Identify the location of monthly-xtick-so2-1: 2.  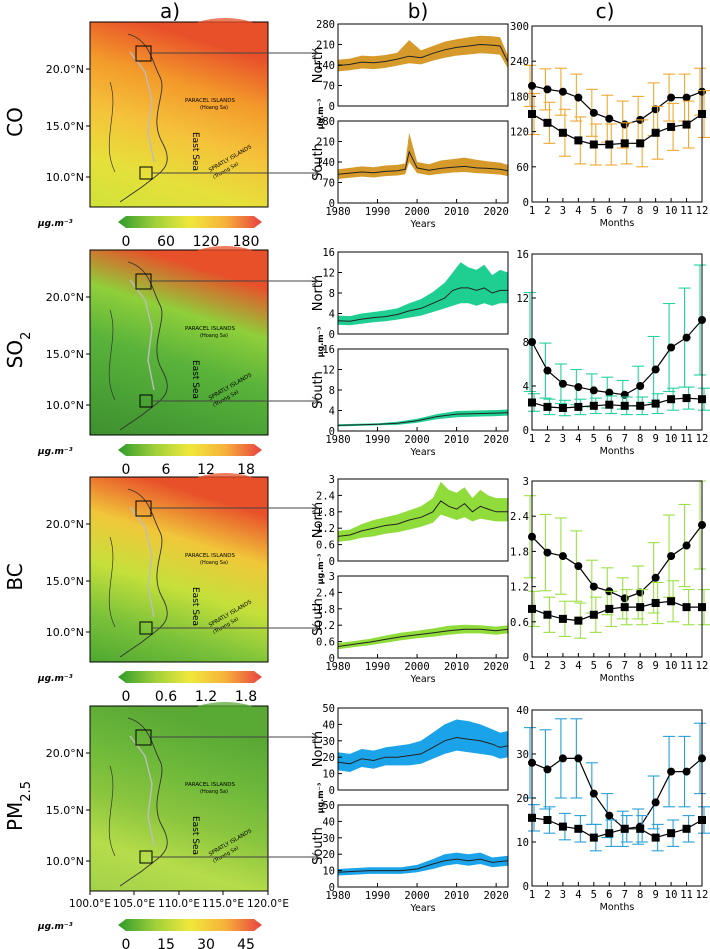
(547, 439).